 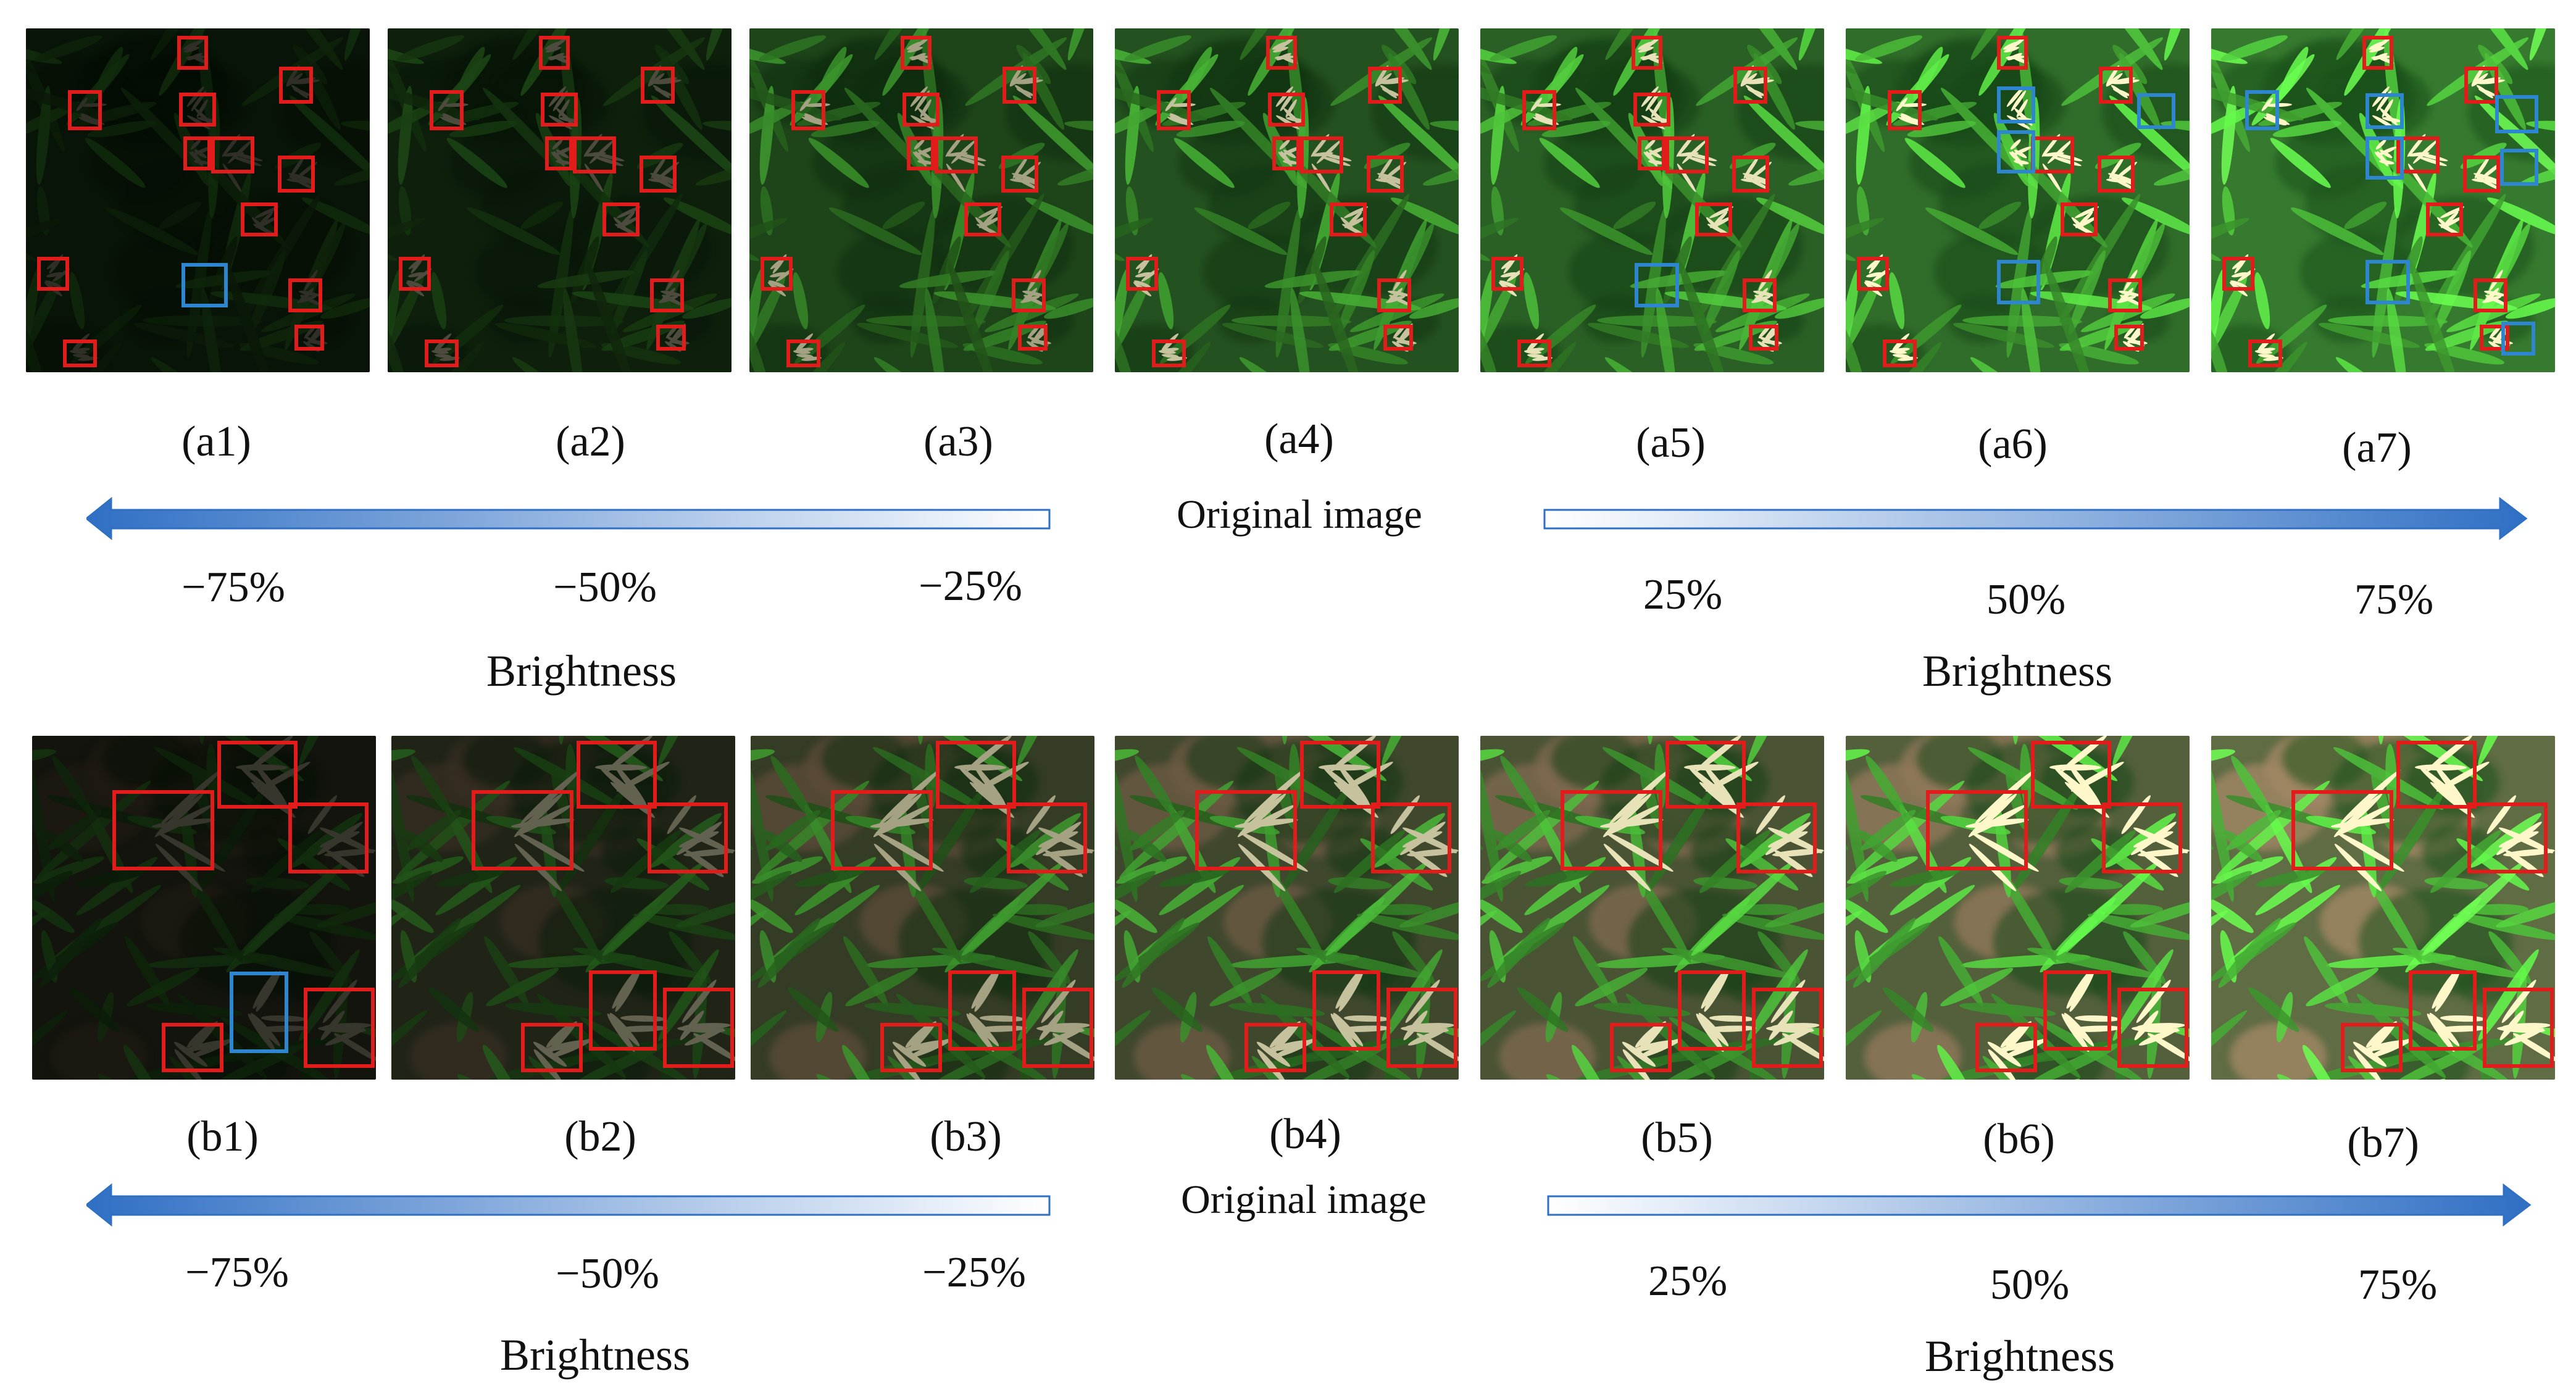 What do you see at coordinates (2383, 908) in the screenshot?
I see `panel-b7` at bounding box center [2383, 908].